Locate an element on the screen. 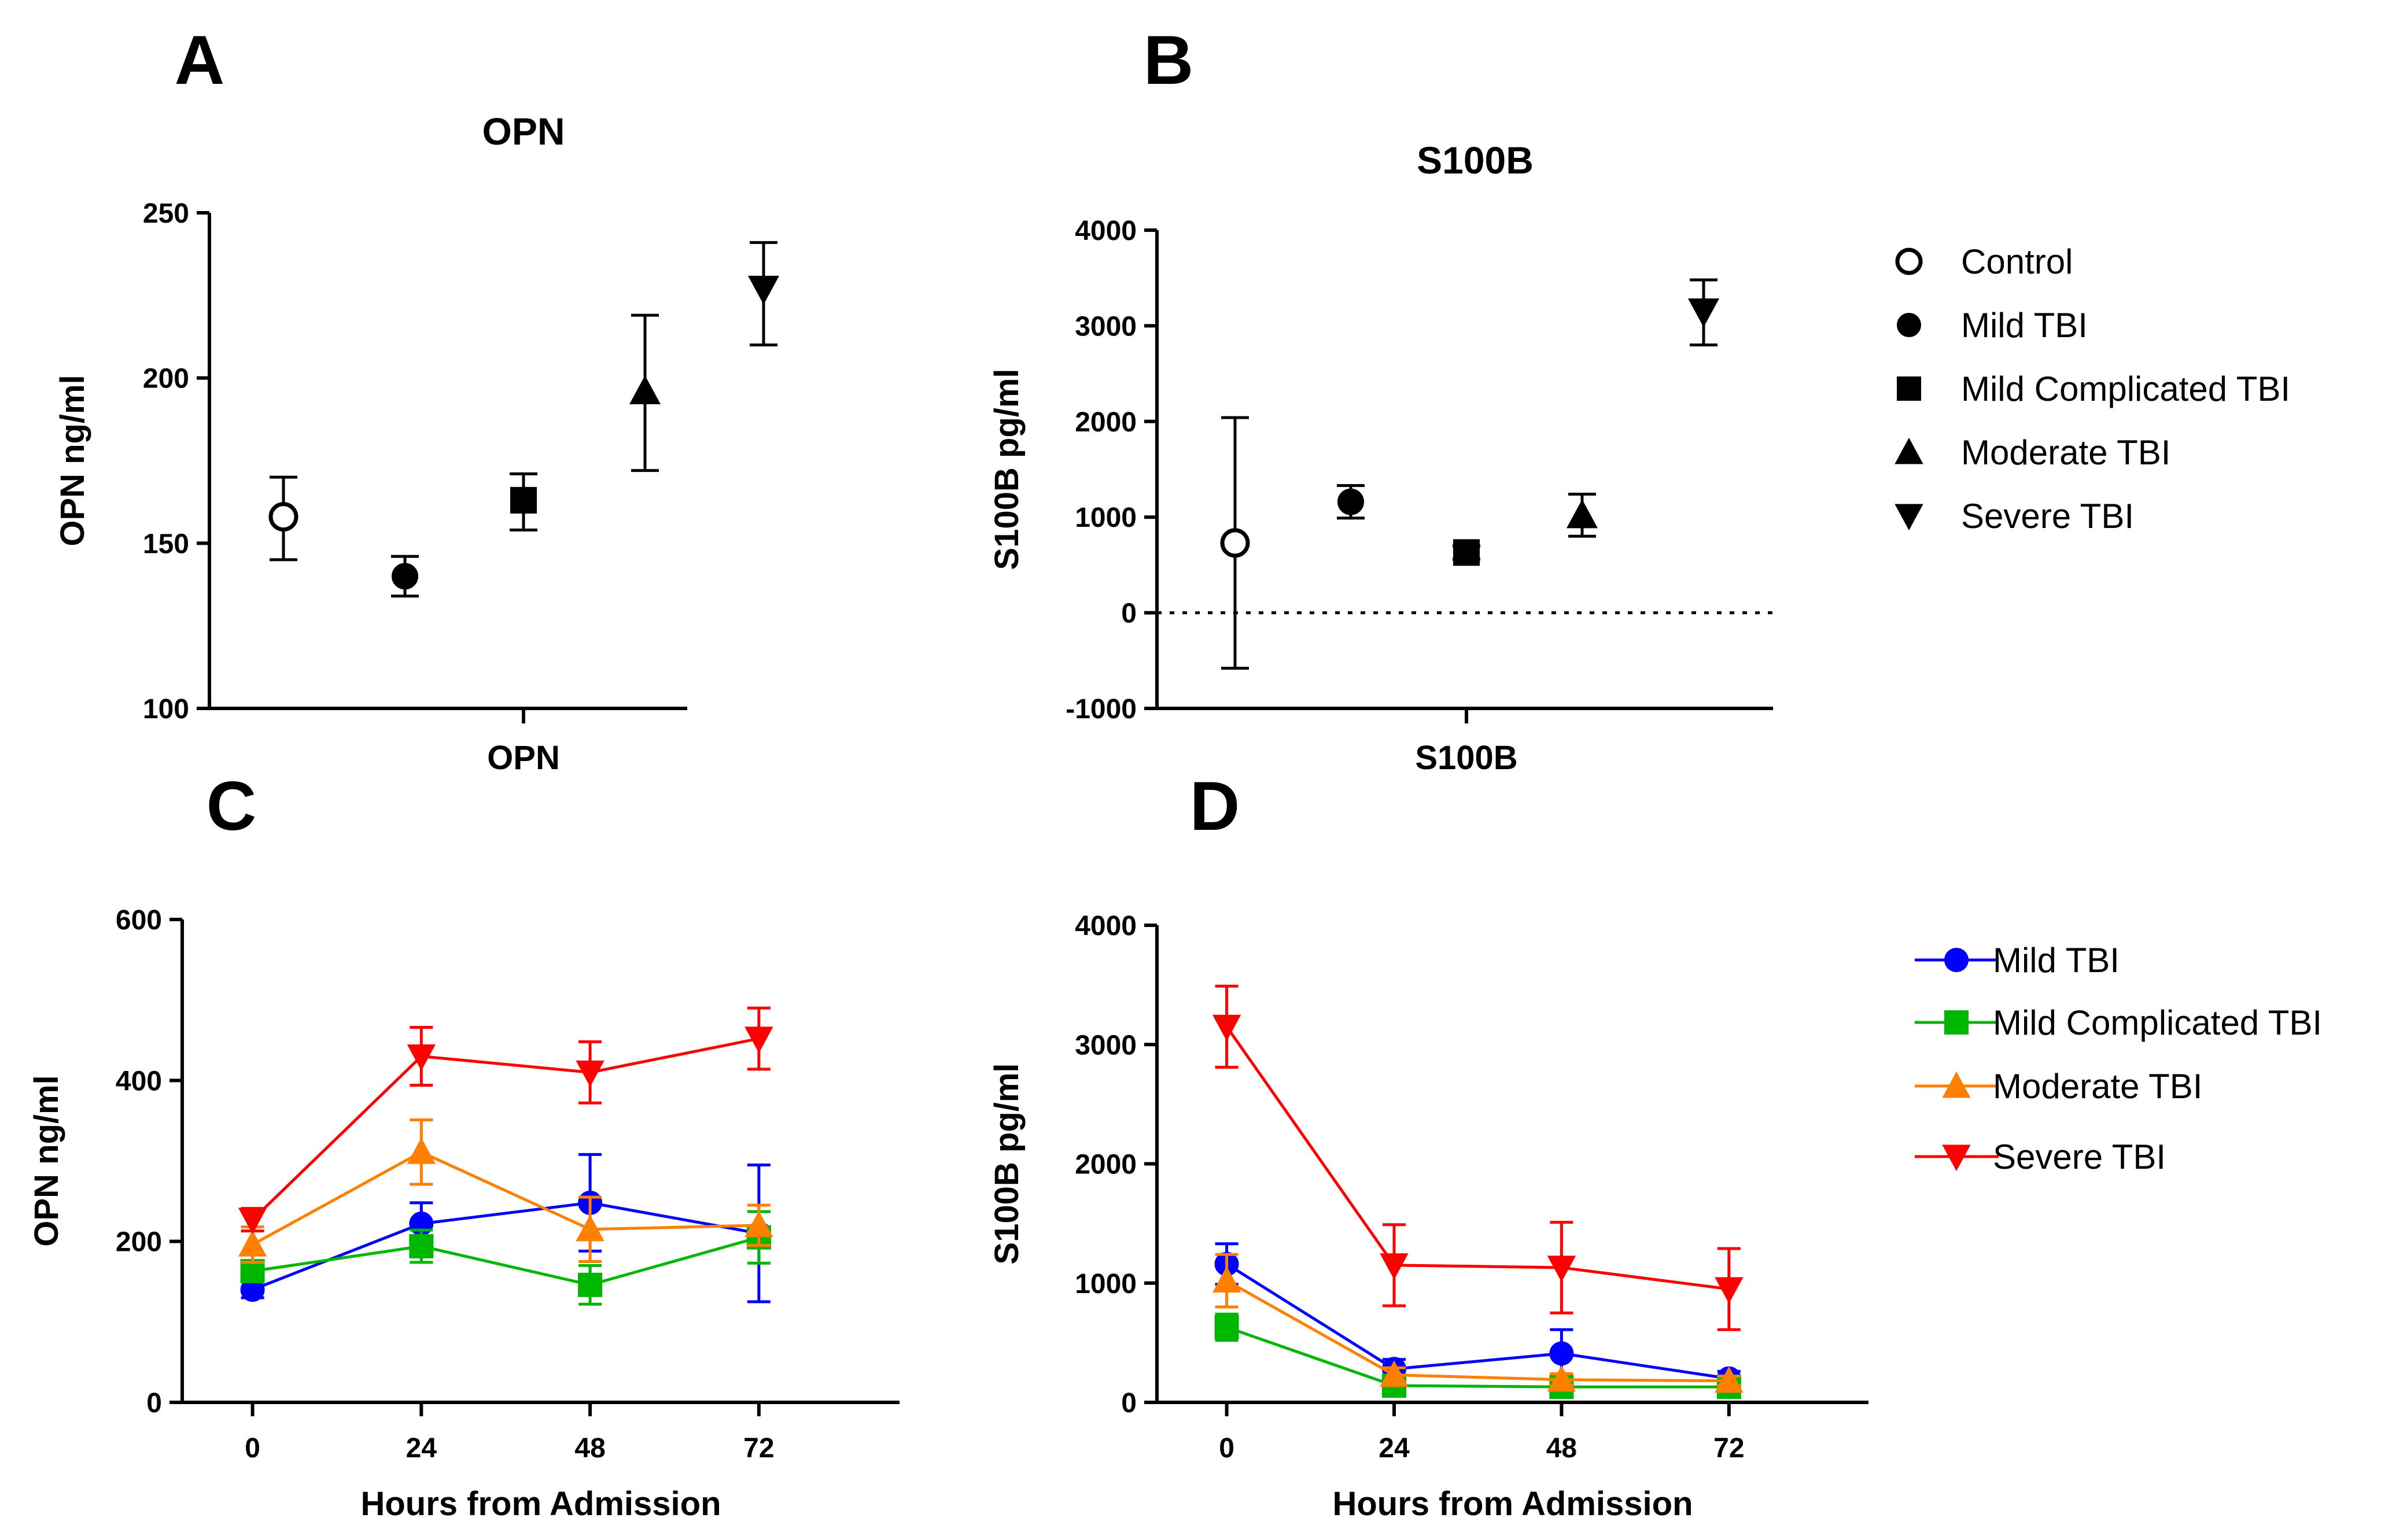  x-axis-label: S100B is located at coordinates (1466, 758).